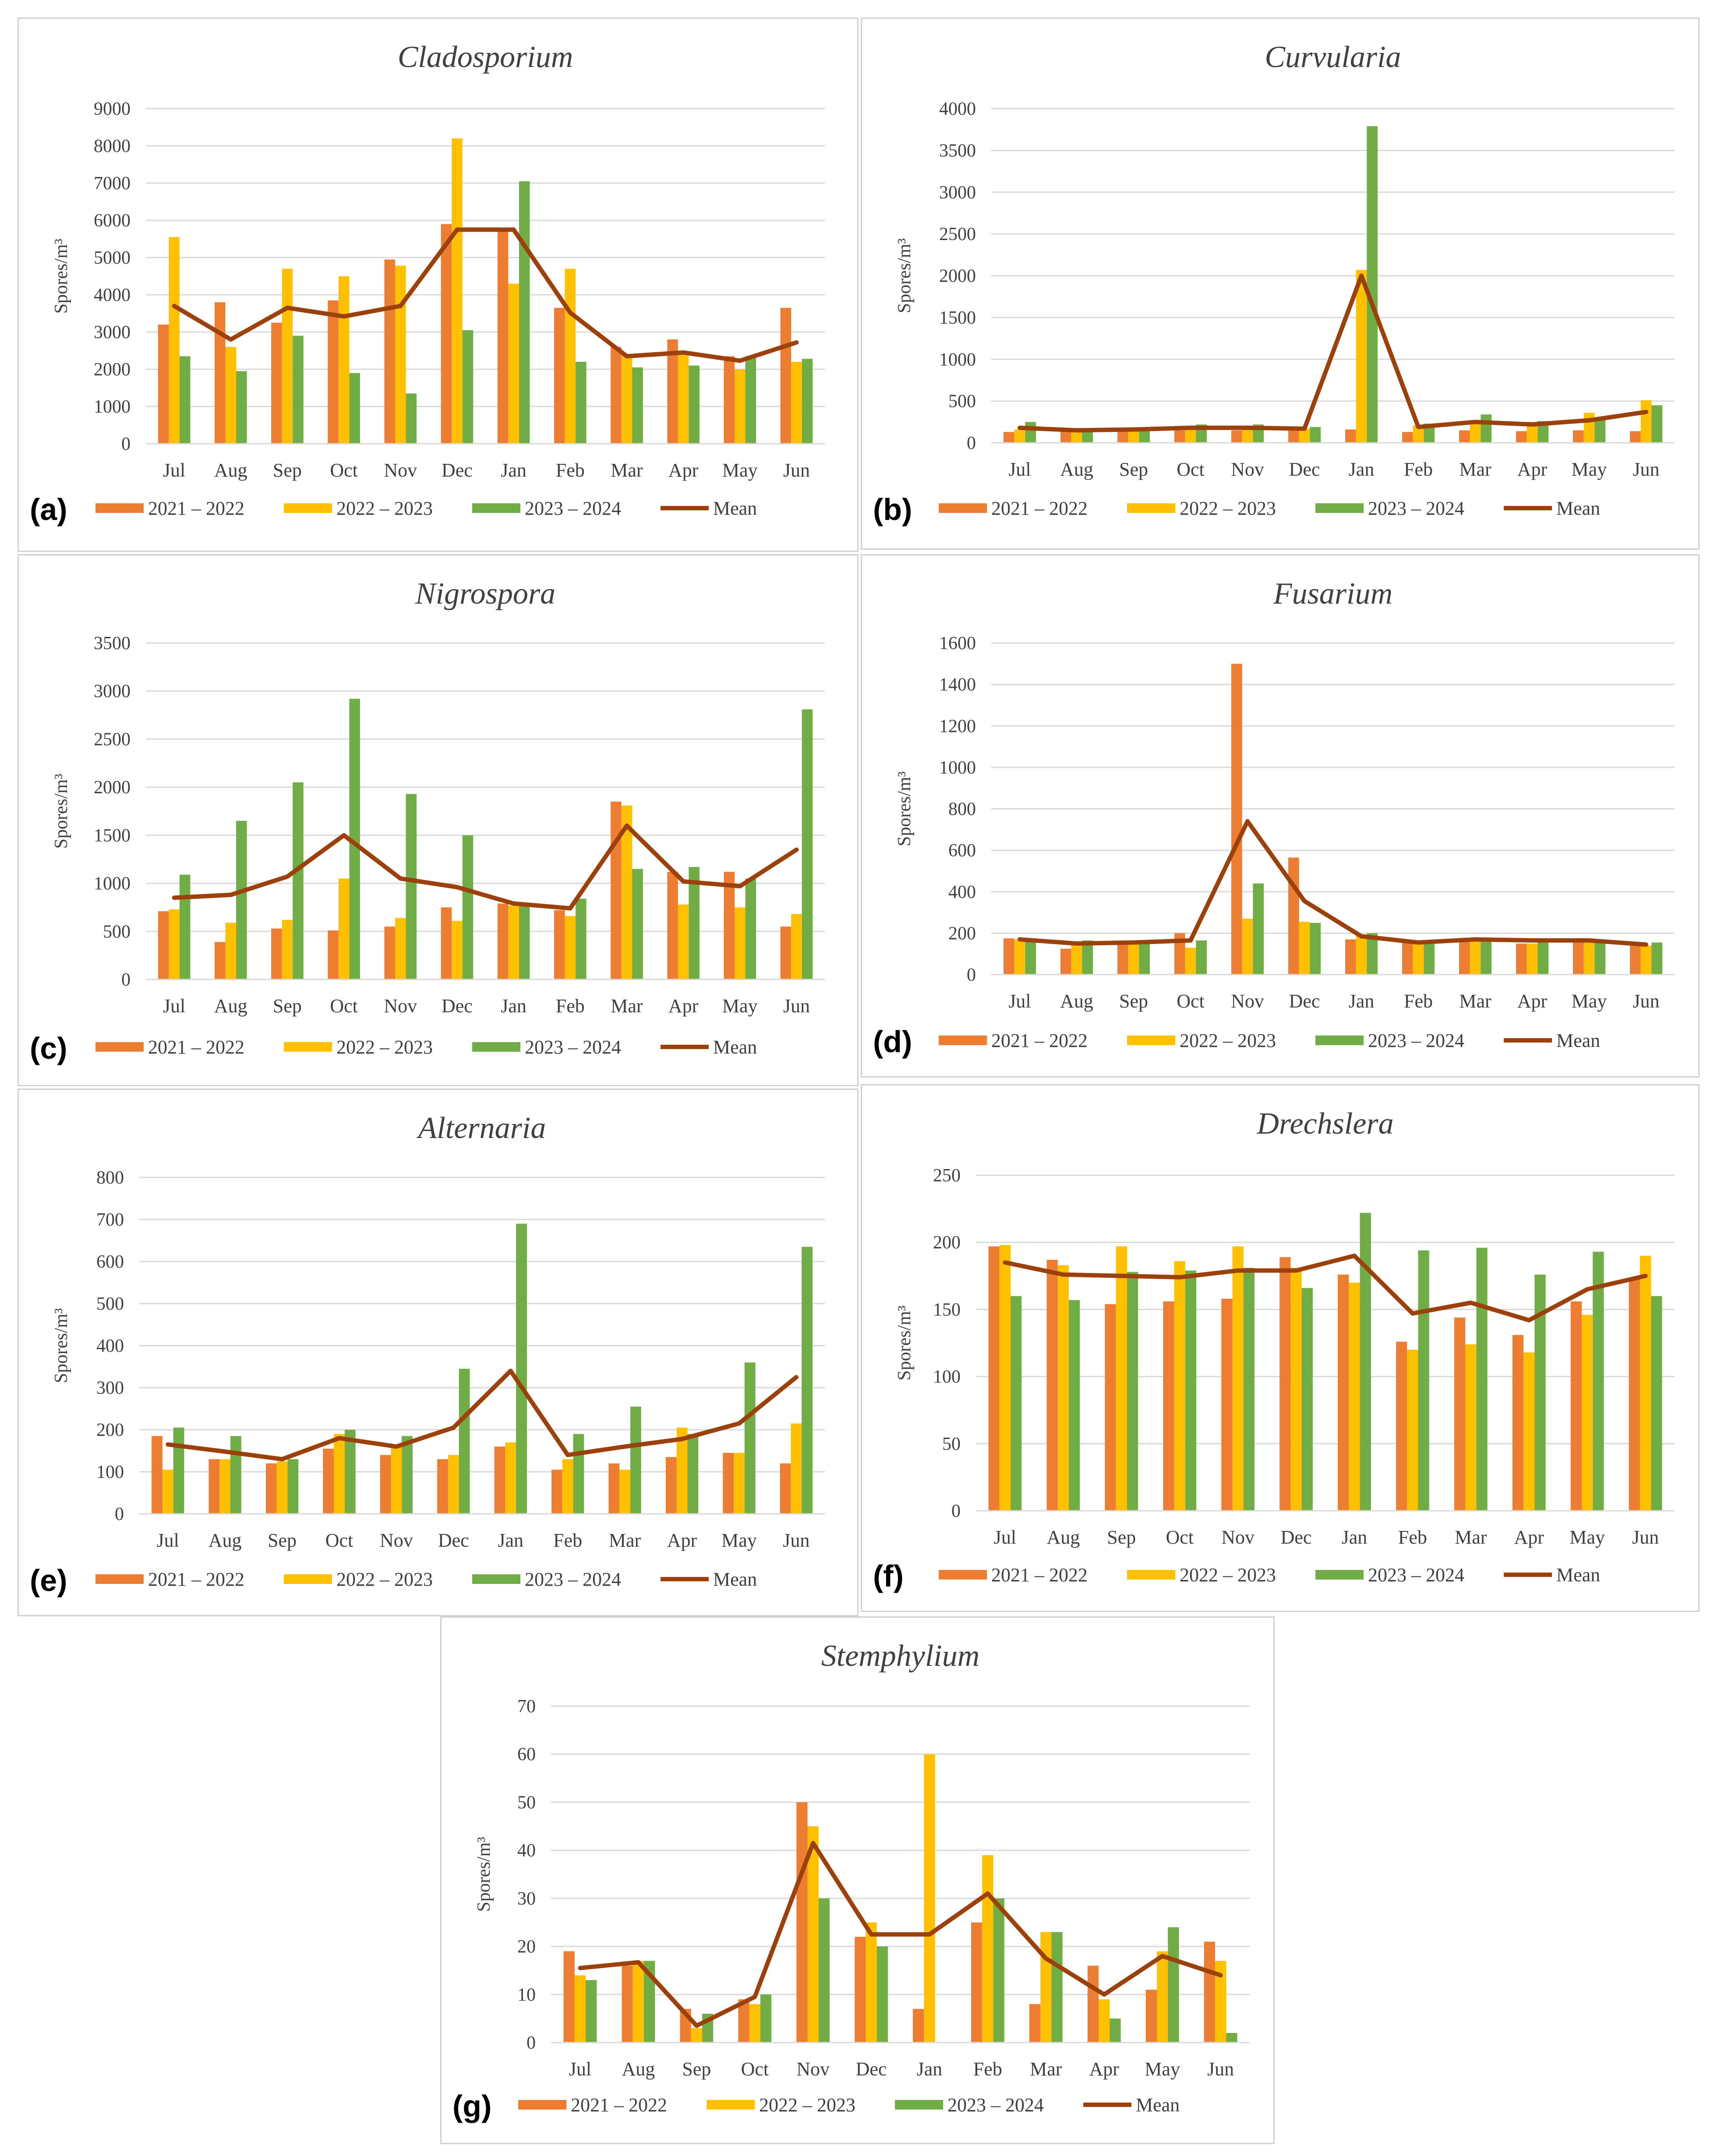 Image resolution: width=1714 pixels, height=2156 pixels. I want to click on legend-label: 2021 – 2022, so click(1039, 1040).